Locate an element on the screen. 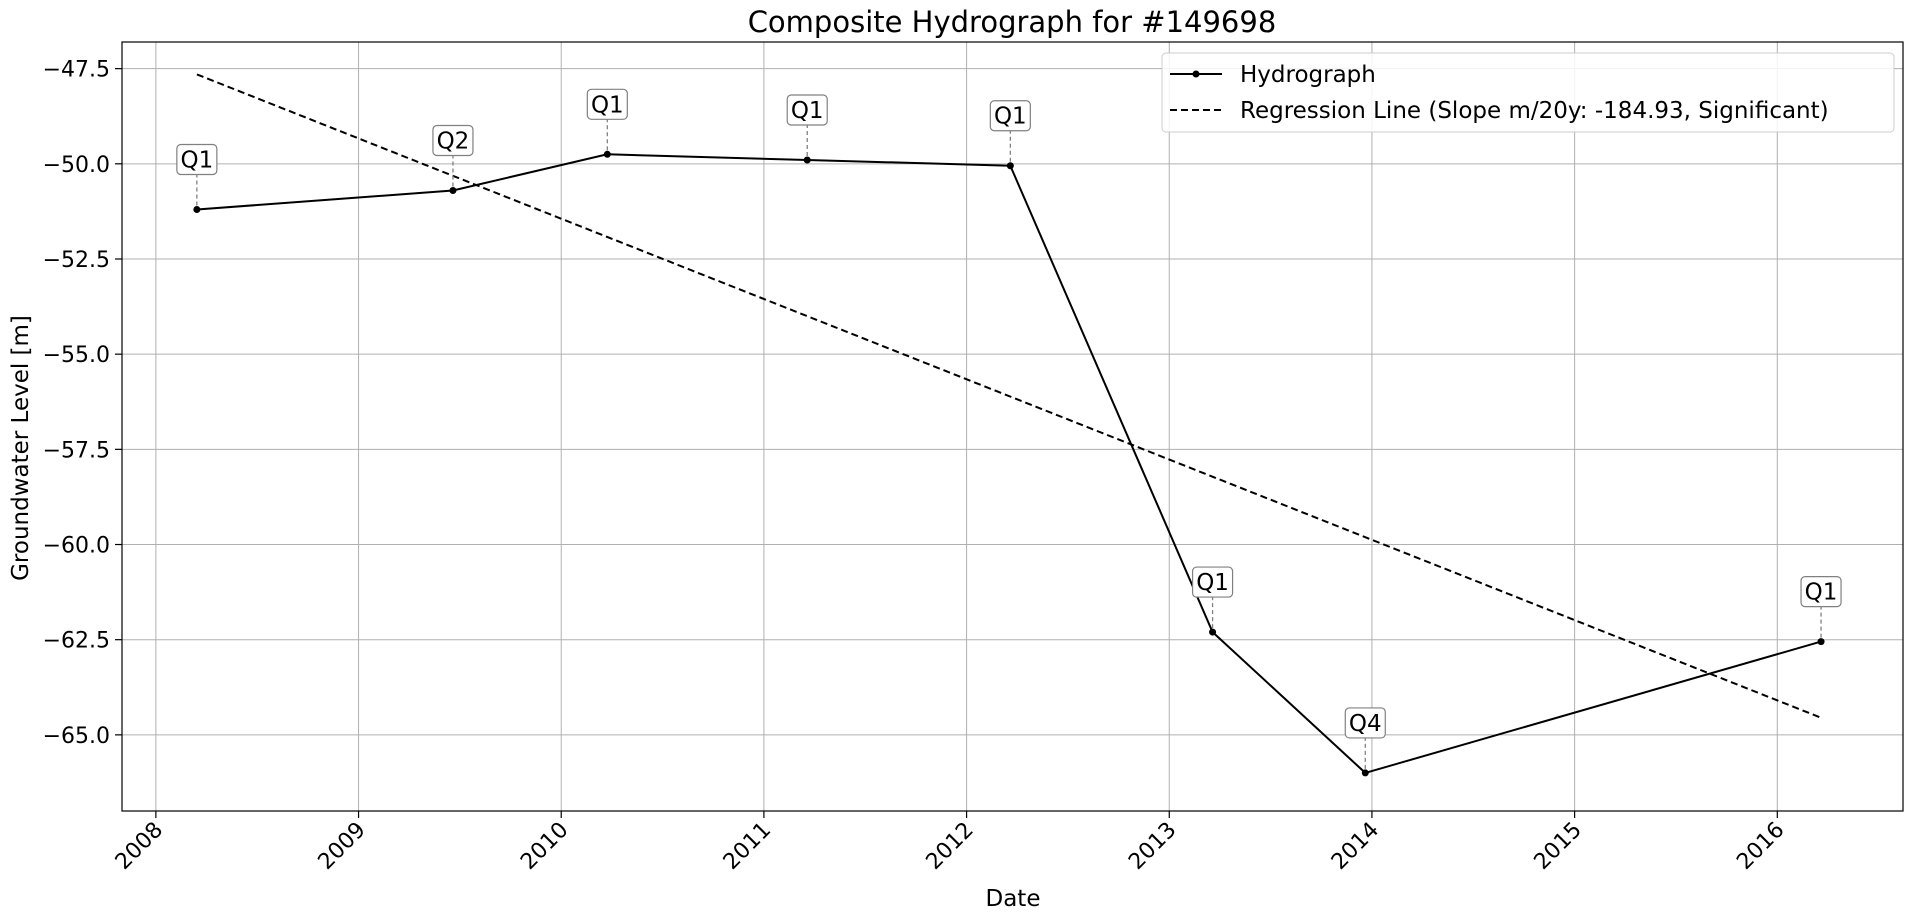  quarter-annotation: Q4 is located at coordinates (1365, 738).